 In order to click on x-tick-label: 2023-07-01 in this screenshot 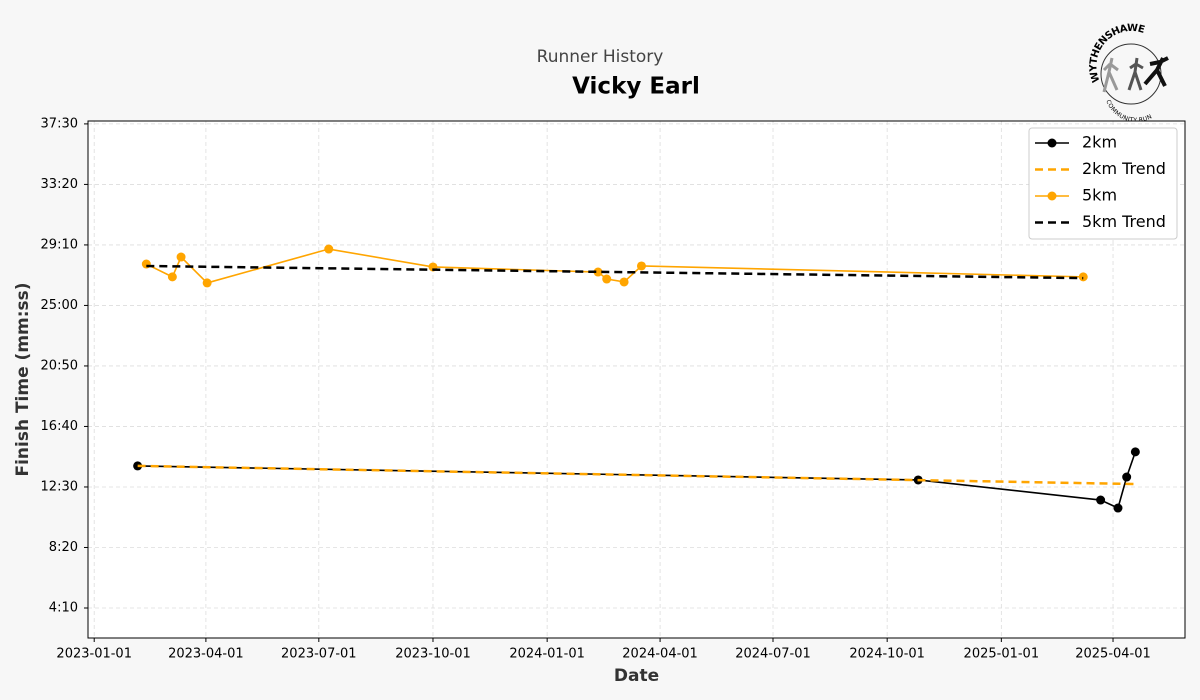, I will do `click(319, 654)`.